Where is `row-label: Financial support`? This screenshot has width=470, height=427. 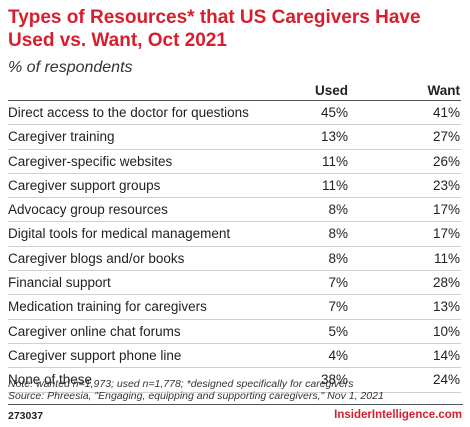 row-label: Financial support is located at coordinates (59, 283).